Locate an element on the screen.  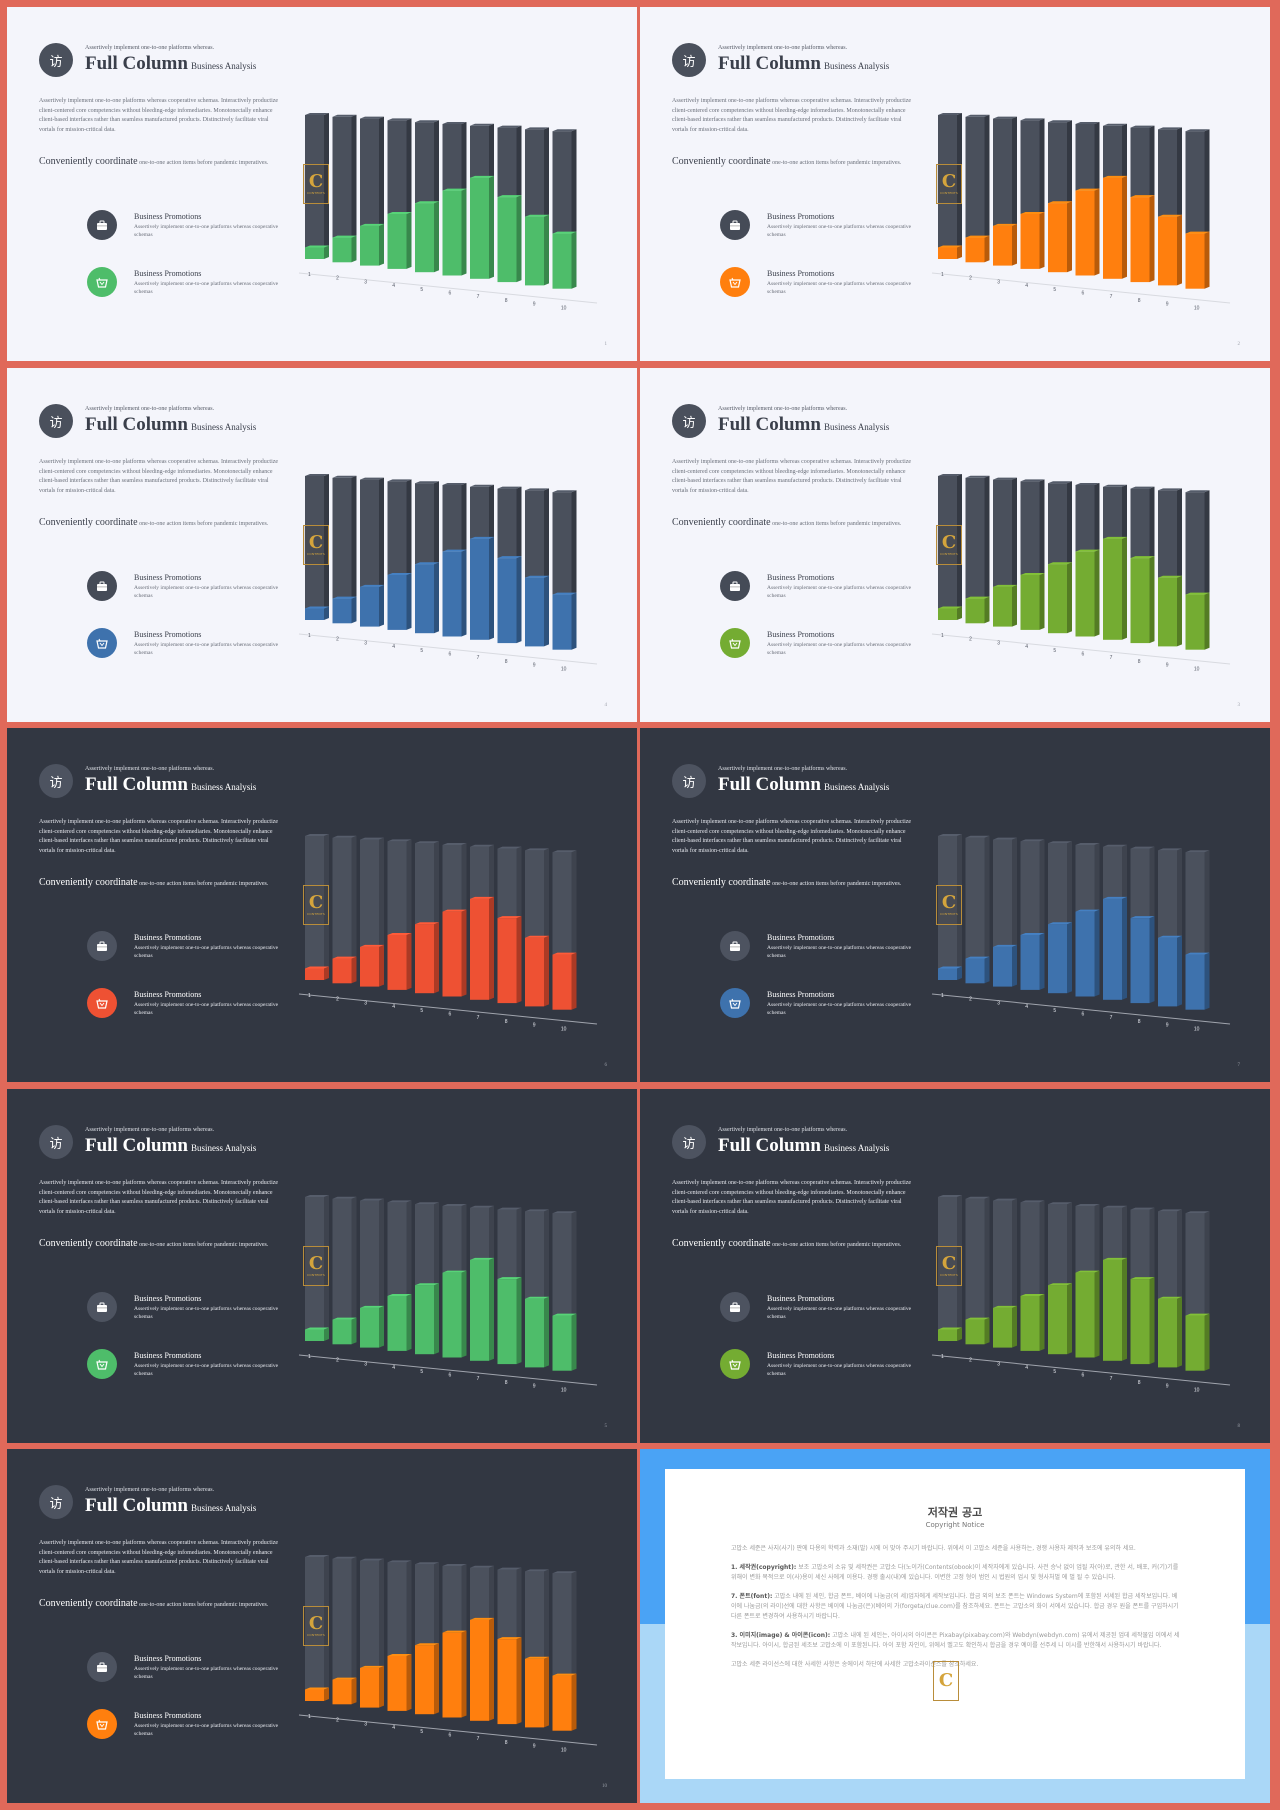
slide-title-main: Full Column is located at coordinates (769, 424).